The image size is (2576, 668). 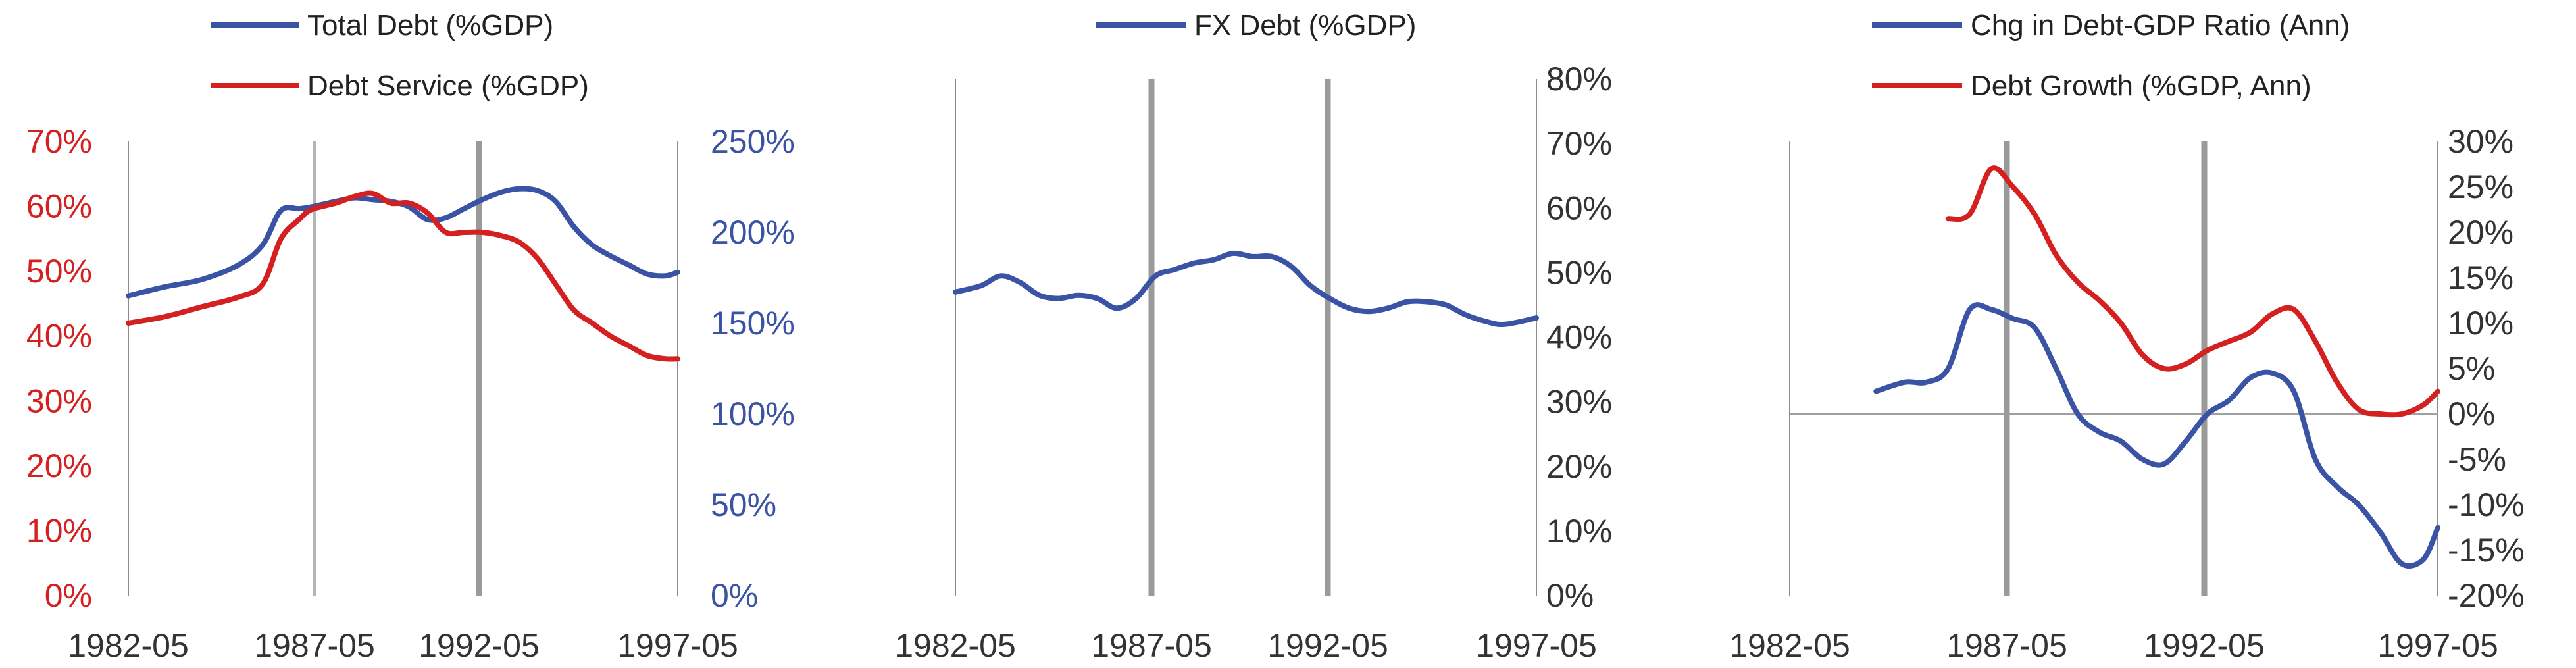 What do you see at coordinates (59, 368) in the screenshot?
I see `left-axis-ticks: 0% 10% 20% 30% 40% 50% 60% 70%` at bounding box center [59, 368].